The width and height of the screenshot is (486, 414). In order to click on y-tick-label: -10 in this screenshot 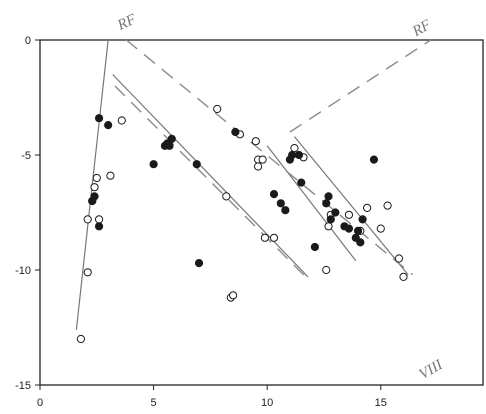, I will do `click(23, 271)`.